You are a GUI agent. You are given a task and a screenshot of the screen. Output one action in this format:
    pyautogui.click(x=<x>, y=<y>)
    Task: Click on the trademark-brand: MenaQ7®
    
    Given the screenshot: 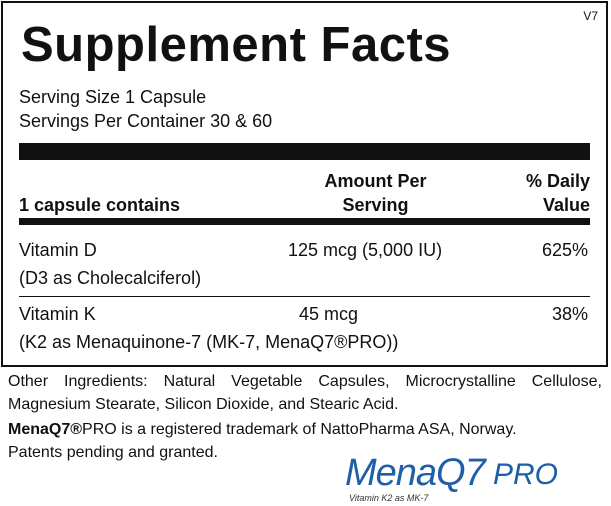 What is the action you would take?
    pyautogui.click(x=45, y=429)
    